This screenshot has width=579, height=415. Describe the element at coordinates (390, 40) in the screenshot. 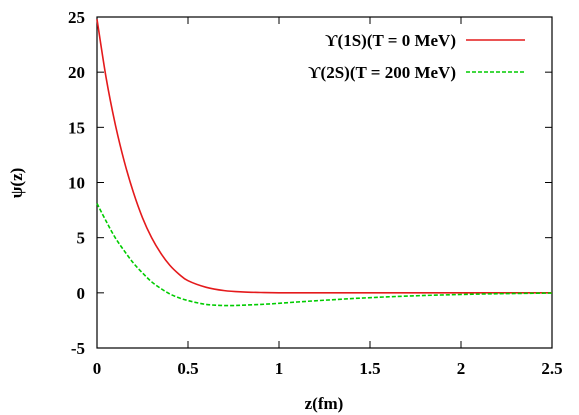

I see `legend-label-series-1: ϒ(1S)(T = 0 MeV)` at that location.